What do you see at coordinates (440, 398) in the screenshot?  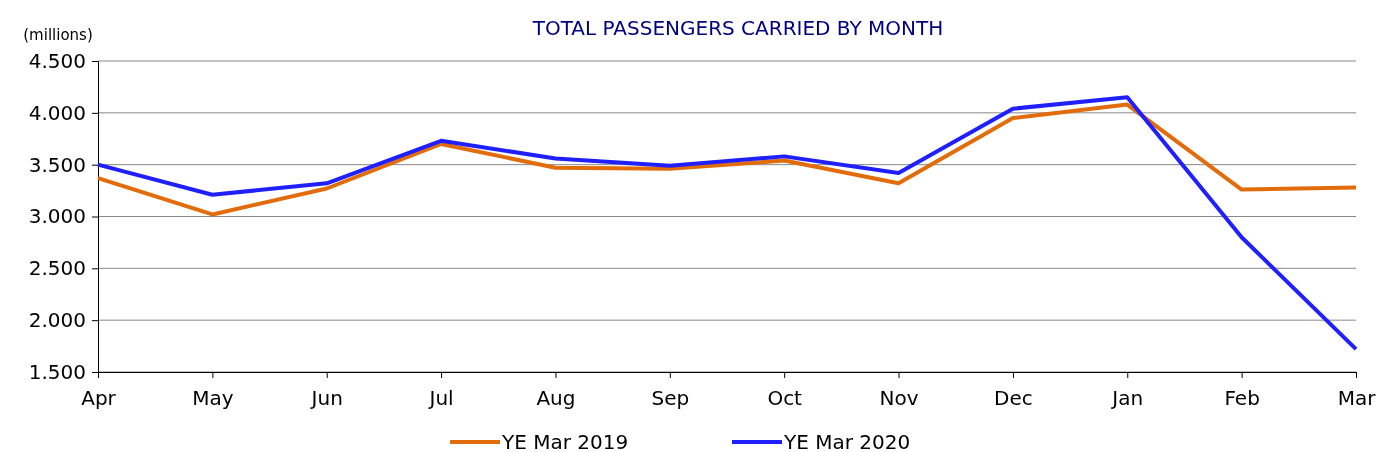 I see `x-tick-label: Jul` at bounding box center [440, 398].